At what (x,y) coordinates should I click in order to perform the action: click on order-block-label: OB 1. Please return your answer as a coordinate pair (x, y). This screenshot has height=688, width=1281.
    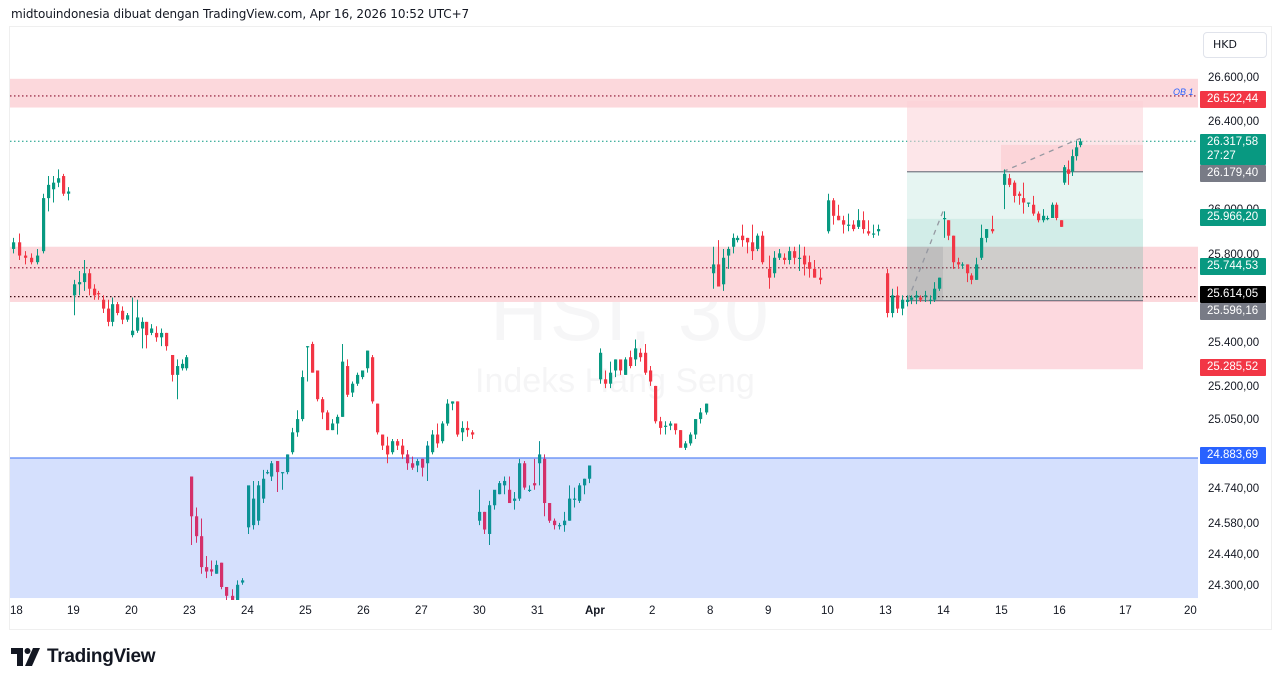
    Looking at the image, I should click on (1183, 92).